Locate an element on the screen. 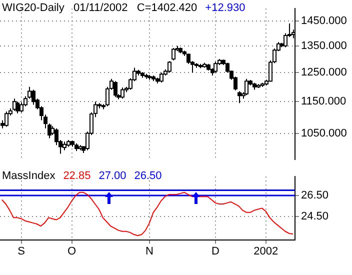 The image size is (352, 275). y-tick-label: 1050.000 is located at coordinates (324, 133).